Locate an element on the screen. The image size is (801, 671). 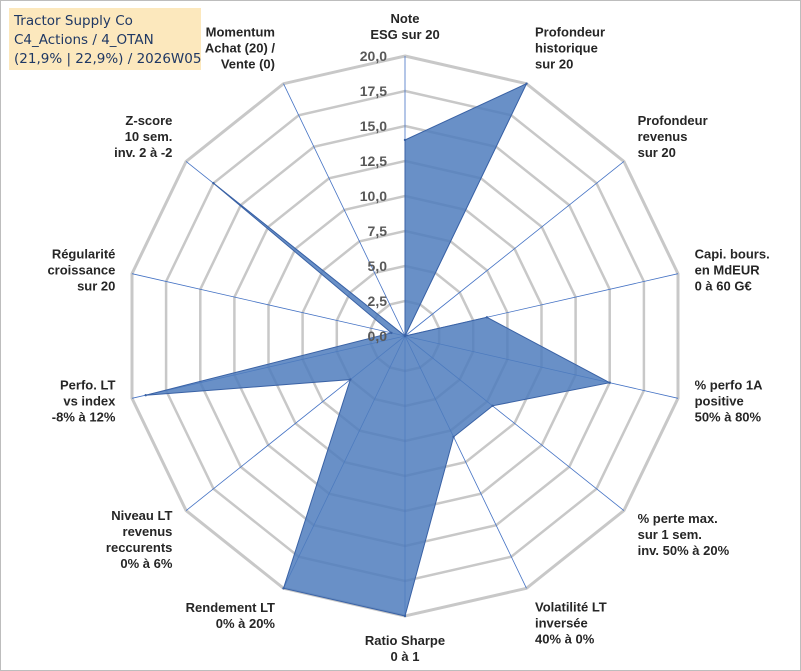
title-line-stats: (21,9% | 22,9%) / 2026W05 is located at coordinates (108, 59).